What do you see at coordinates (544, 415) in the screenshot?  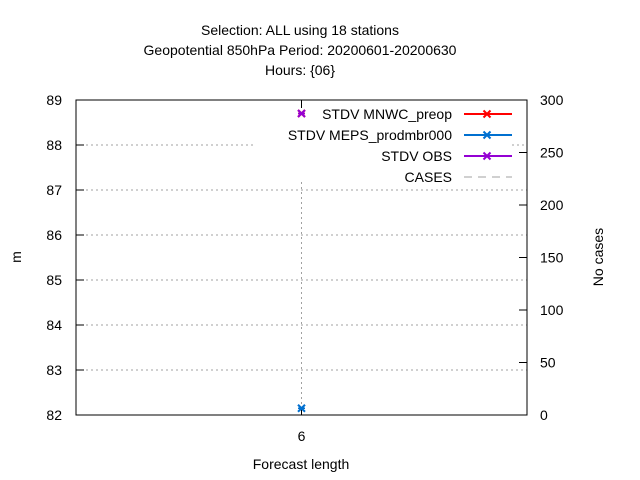 I see `y2-tick-label: 0` at bounding box center [544, 415].